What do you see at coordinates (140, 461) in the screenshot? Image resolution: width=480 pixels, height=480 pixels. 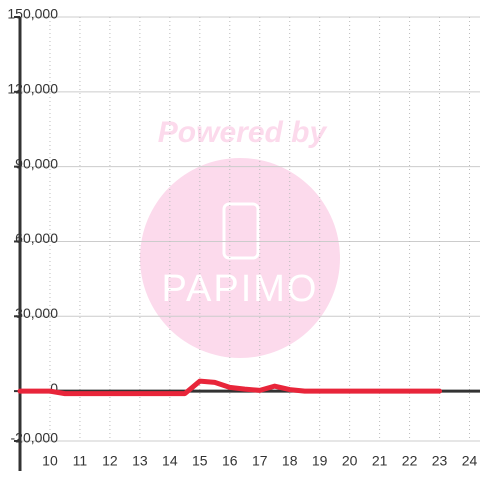 I see `x-tick-label: 13` at bounding box center [140, 461].